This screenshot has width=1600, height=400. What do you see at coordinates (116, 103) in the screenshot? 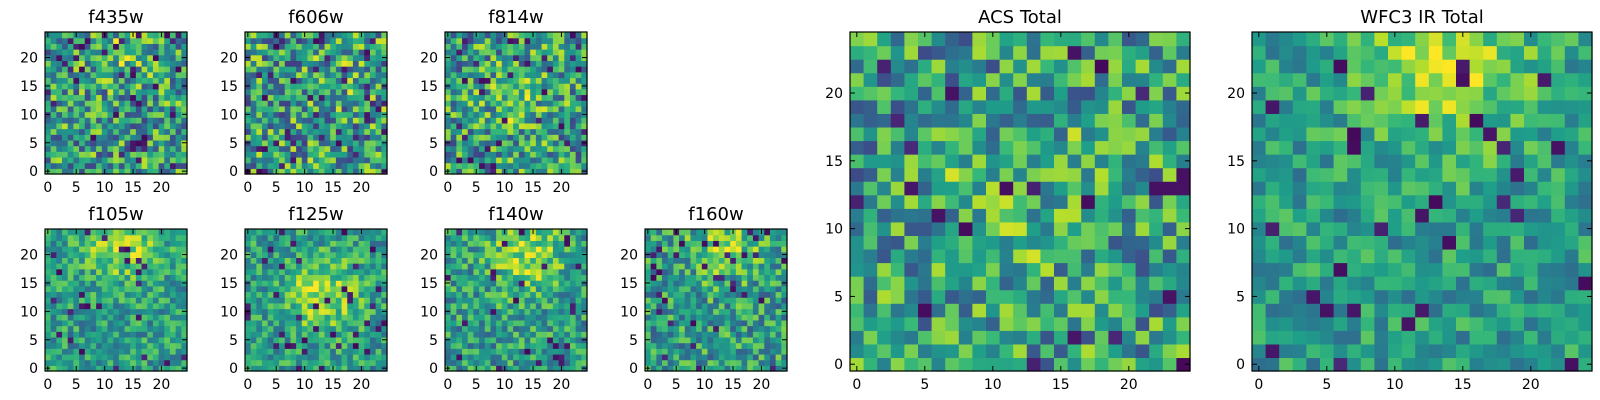
I see `heatmap-cells` at bounding box center [116, 103].